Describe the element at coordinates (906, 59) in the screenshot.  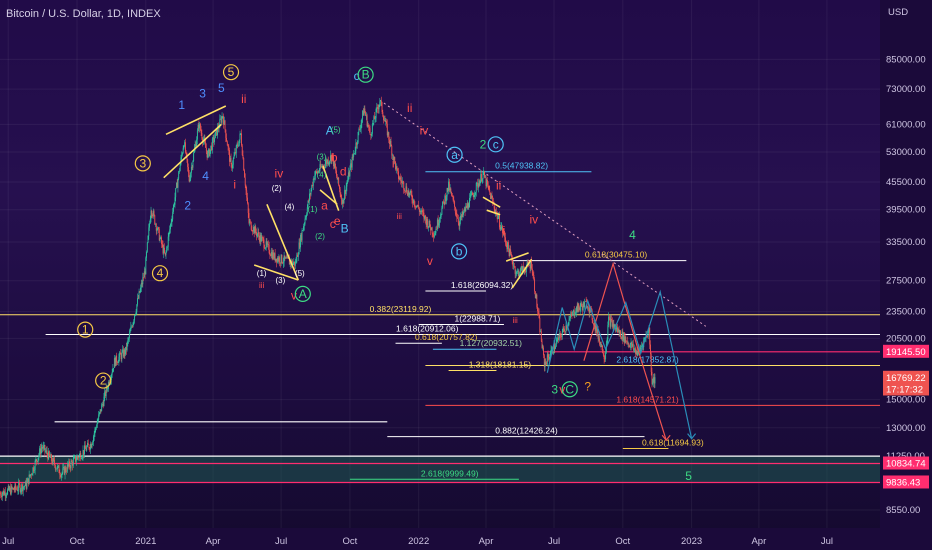
I see `y-tick-label: 85000.00` at that location.